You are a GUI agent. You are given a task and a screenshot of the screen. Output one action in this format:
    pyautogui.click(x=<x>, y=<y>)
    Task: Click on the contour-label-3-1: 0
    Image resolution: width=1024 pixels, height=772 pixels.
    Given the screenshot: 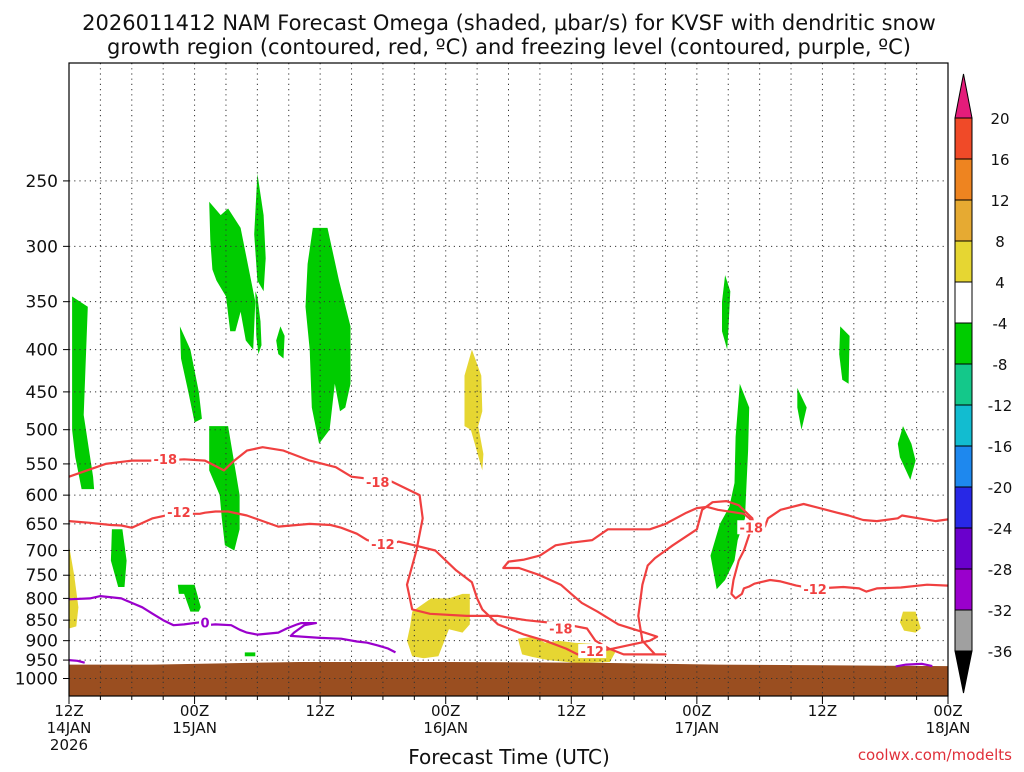 What is the action you would take?
    pyautogui.click(x=205, y=624)
    